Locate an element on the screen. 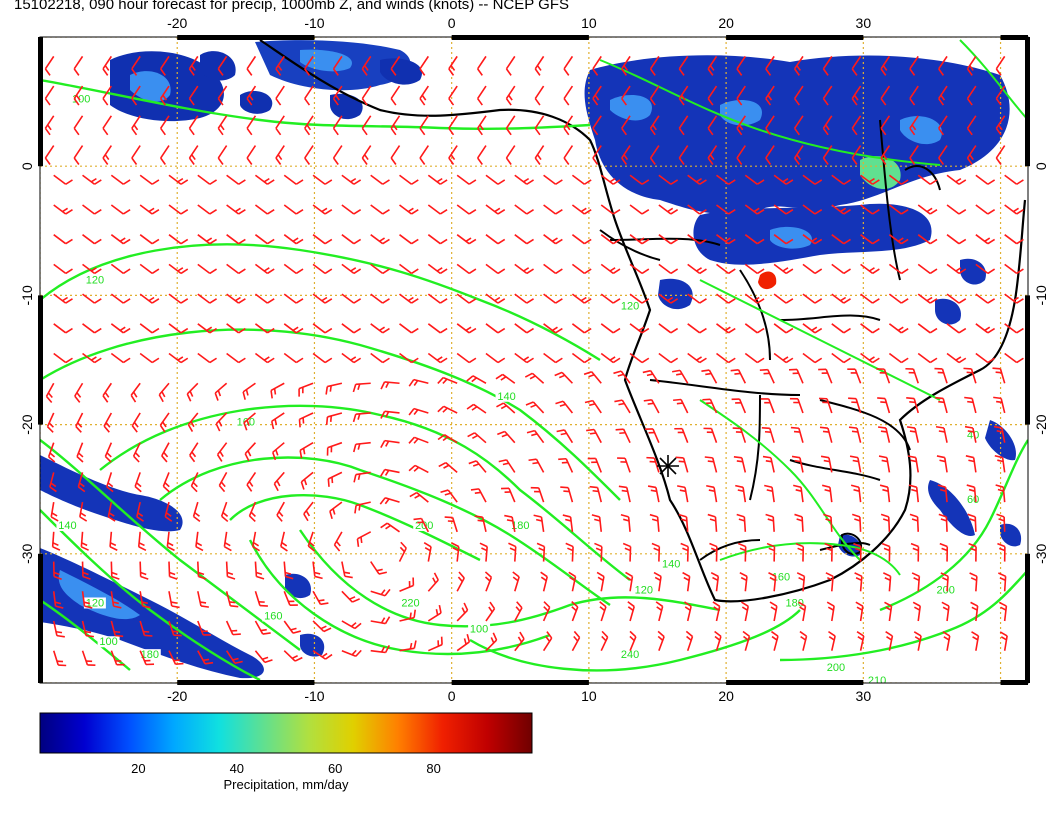 The height and width of the screenshot is (816, 1056). location-marker is located at coordinates (668, 466).